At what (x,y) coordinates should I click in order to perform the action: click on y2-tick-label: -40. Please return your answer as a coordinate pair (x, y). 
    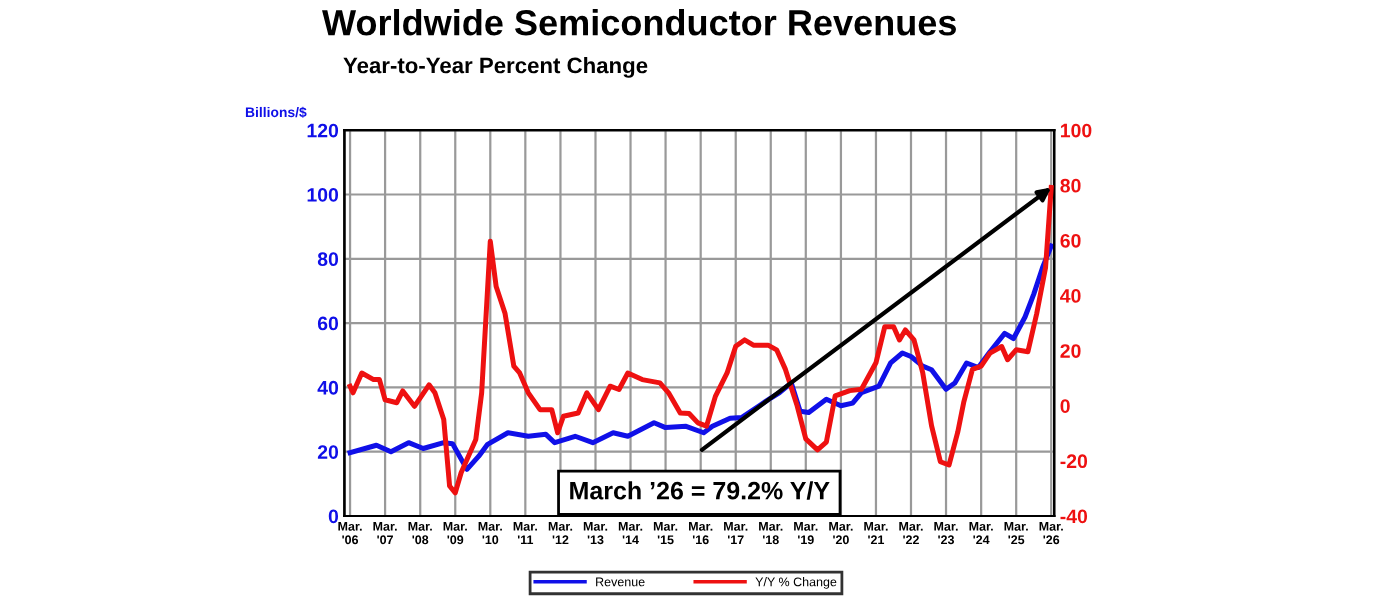
    Looking at the image, I should click on (1074, 516).